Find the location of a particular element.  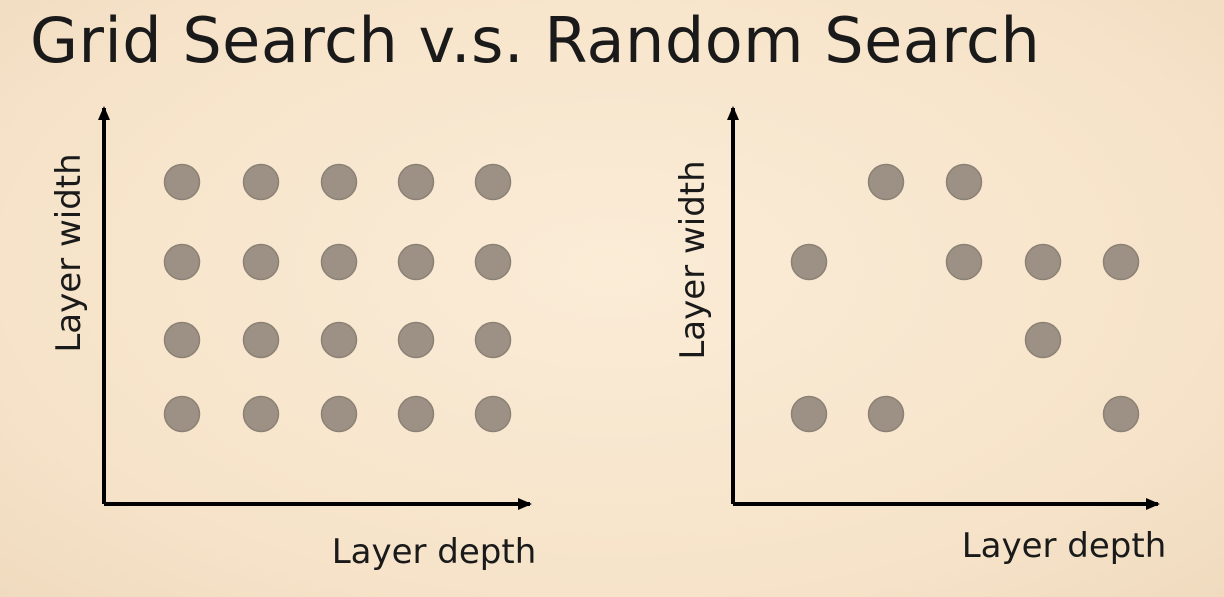

random-y-axis-label: Layer width is located at coordinates (693, 259).